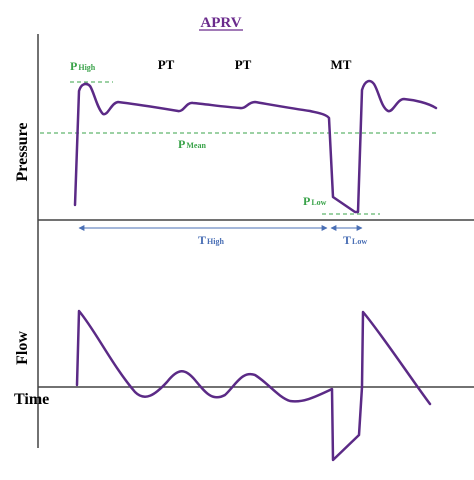 The image size is (474, 480). I want to click on p-low-main: P, so click(306, 201).